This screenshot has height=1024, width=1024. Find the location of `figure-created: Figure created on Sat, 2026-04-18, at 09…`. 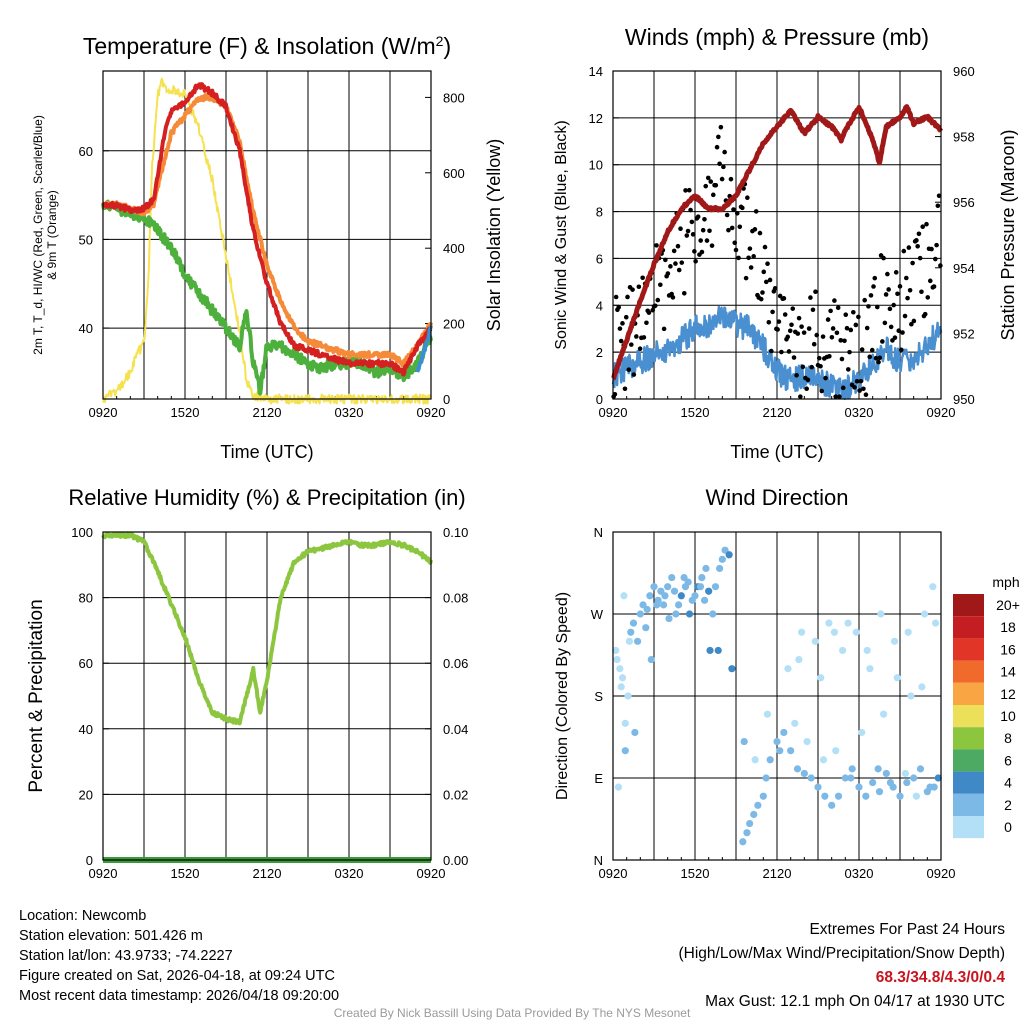

figure-created: Figure created on Sat, 2026-04-18, at 09… is located at coordinates (177, 976).